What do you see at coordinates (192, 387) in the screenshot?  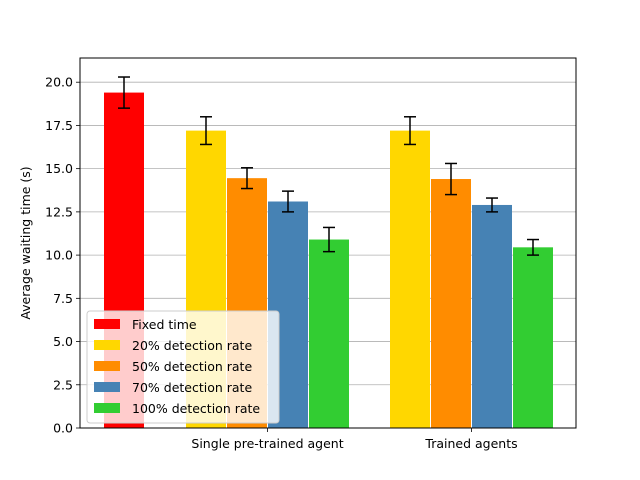 I see `legend-label-70pct-detection-rate: 70% detection rate` at bounding box center [192, 387].